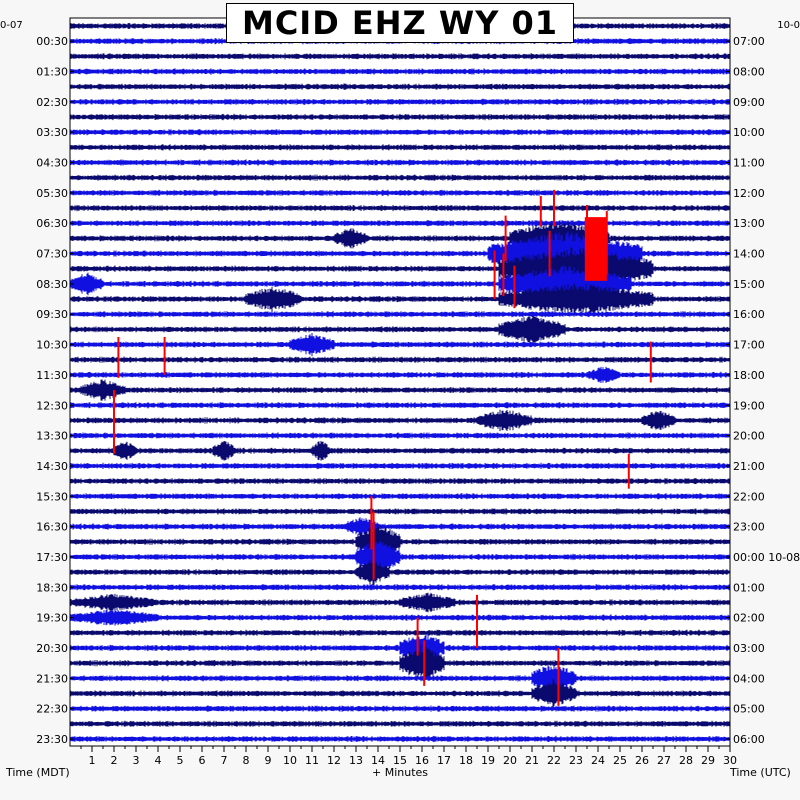 Image resolution: width=800 pixels, height=800 pixels. Describe the element at coordinates (749, 648) in the screenshot. I see `right-time-label-21: 03:00` at that location.